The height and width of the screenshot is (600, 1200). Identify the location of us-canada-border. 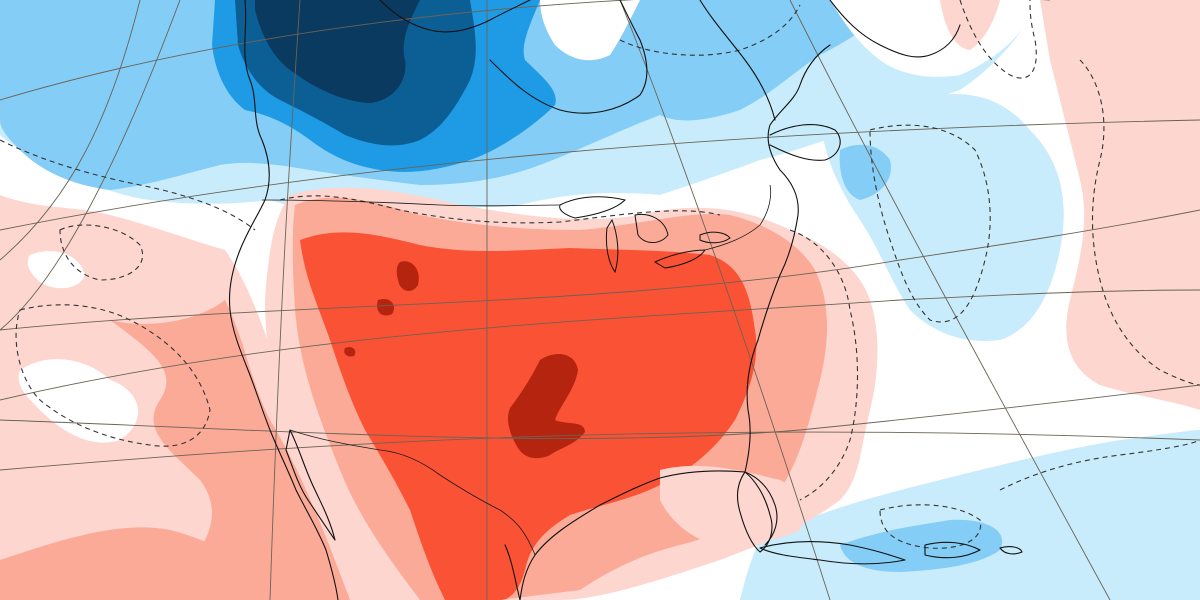
(411, 203).